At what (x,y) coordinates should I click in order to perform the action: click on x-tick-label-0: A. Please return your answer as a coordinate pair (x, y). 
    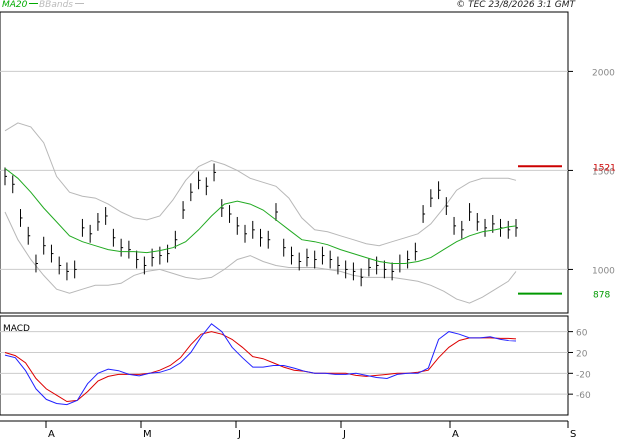
    Looking at the image, I should click on (51, 434).